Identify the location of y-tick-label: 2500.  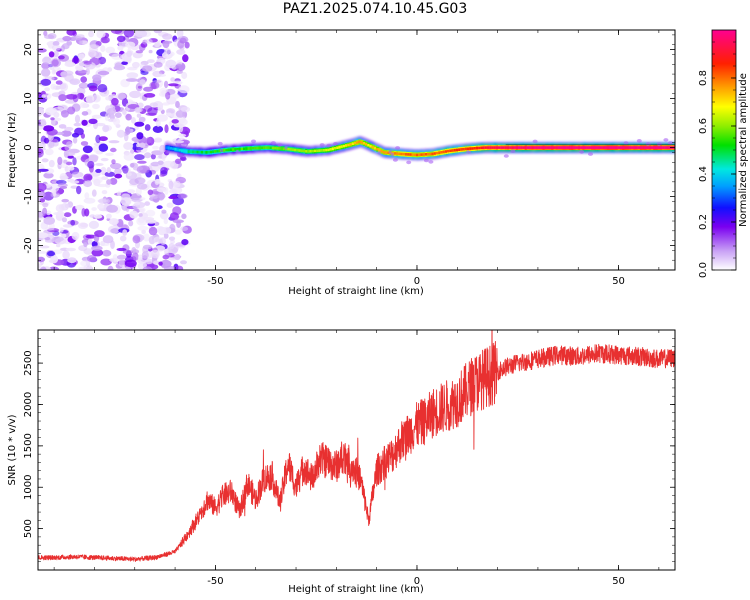
(28, 362).